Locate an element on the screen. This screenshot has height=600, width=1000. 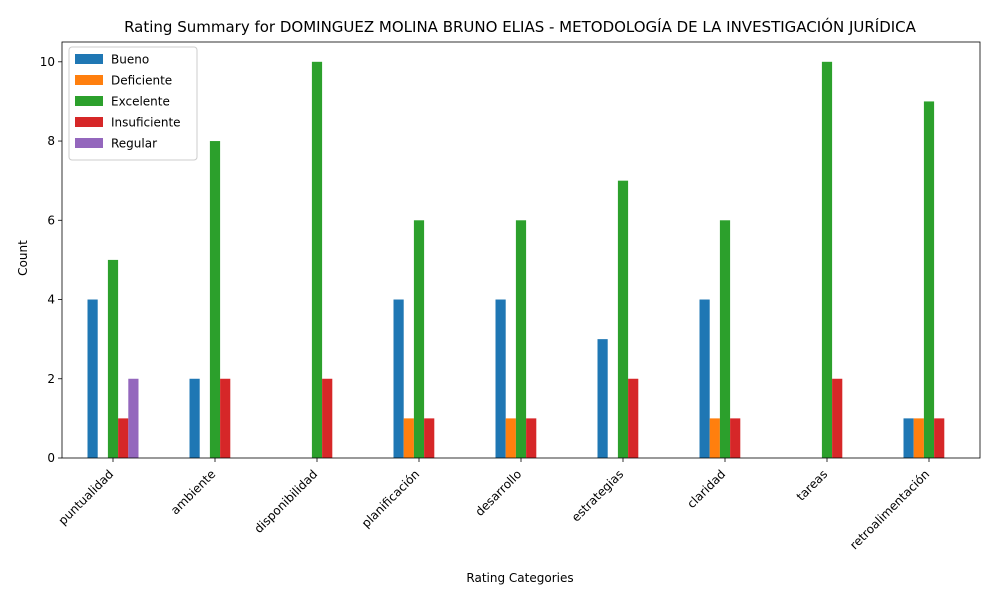
x-tick-label: tareas is located at coordinates (812, 485).